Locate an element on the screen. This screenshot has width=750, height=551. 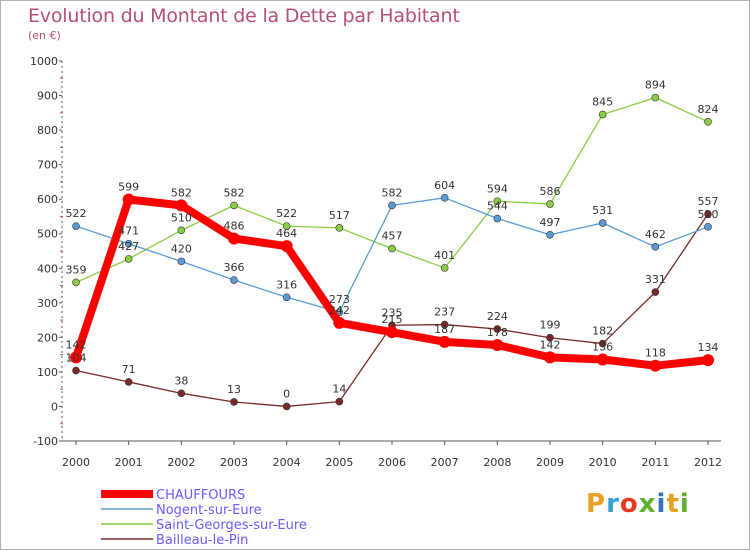
chart-subtitle: (en €) is located at coordinates (44, 35).